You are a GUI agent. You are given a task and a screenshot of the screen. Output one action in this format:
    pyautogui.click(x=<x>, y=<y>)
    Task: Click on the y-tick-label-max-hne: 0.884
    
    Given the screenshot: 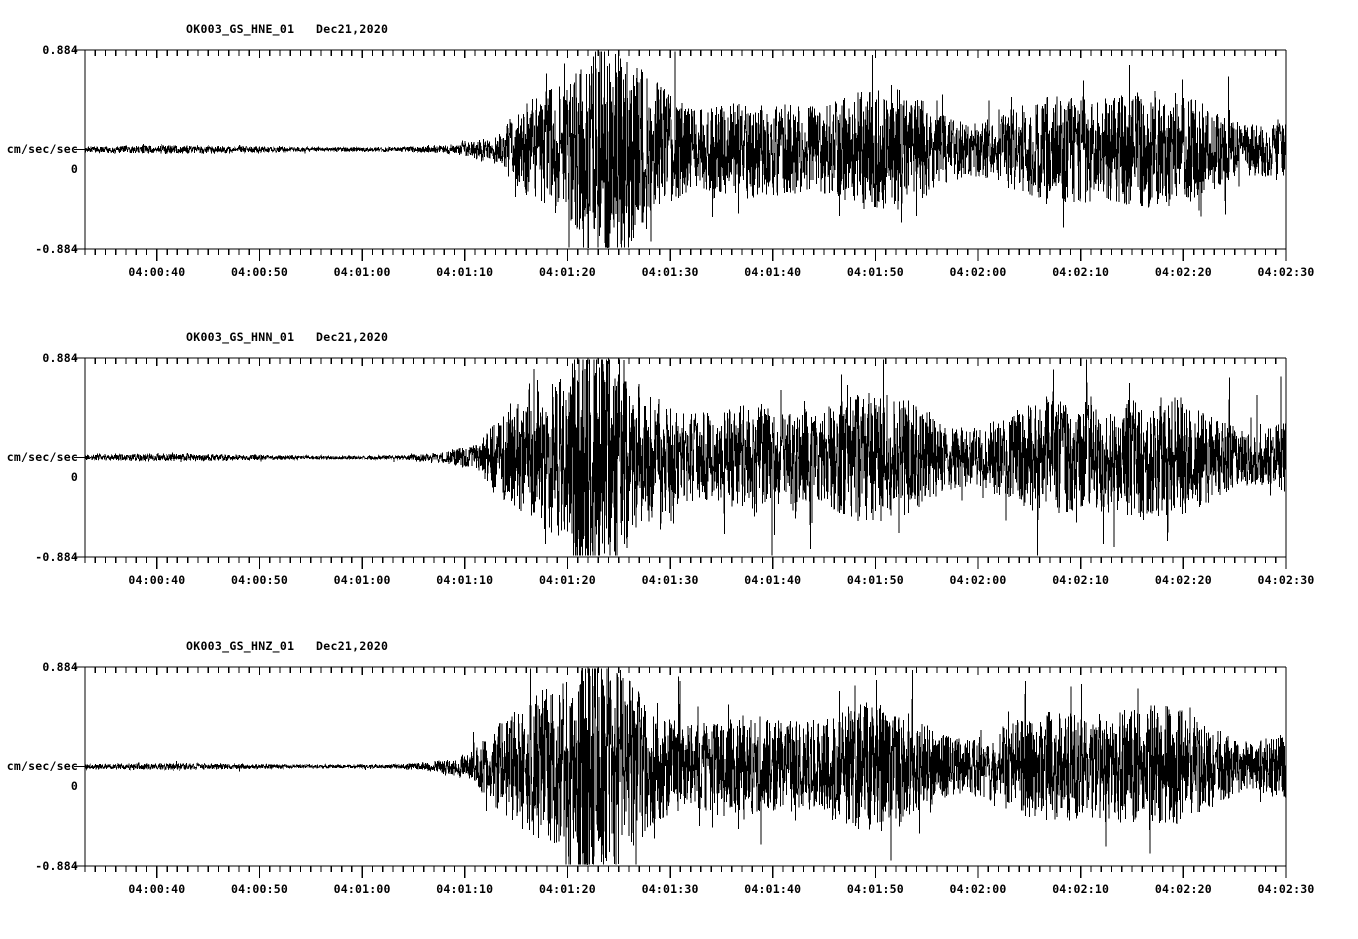 What is the action you would take?
    pyautogui.click(x=60, y=50)
    